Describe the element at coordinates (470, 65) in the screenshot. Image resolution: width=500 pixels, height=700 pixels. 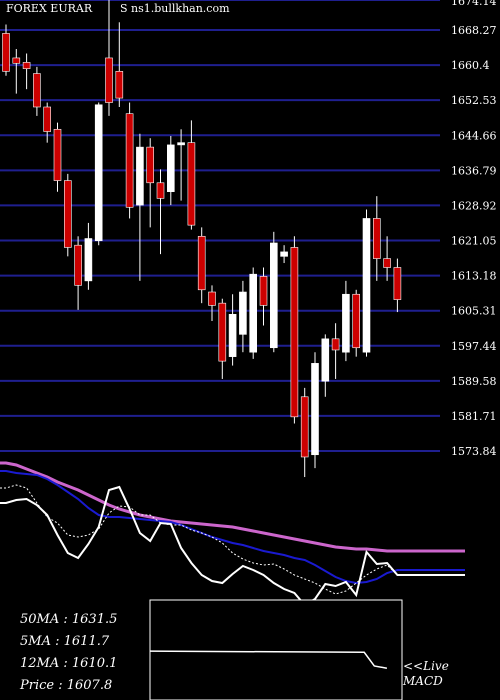
I see `price-tick-label: 1660.4` at that location.